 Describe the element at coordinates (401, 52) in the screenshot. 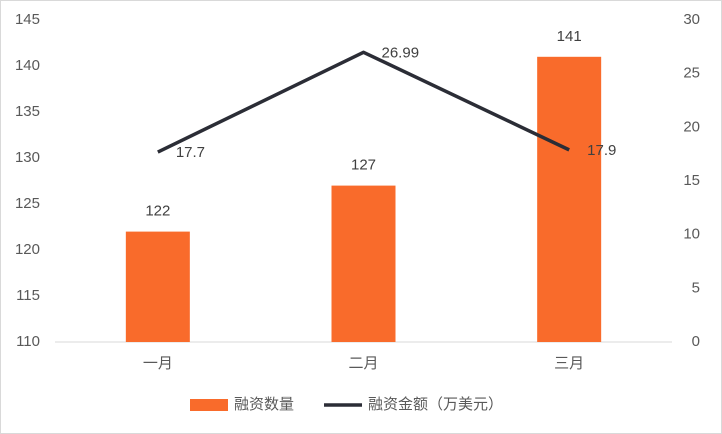

I see `line-value-label: 26.99` at that location.